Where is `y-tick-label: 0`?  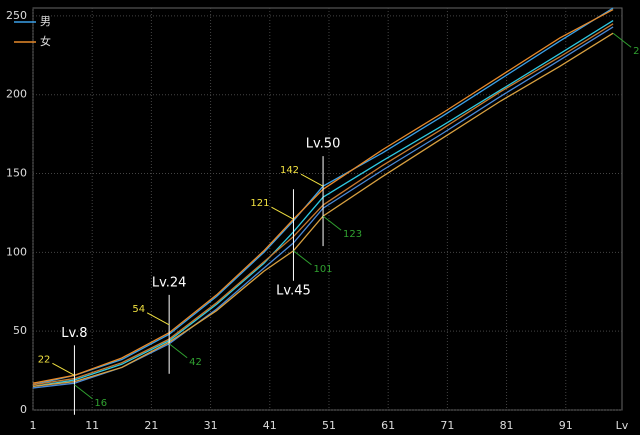
y-tick-label: 0 is located at coordinates (23, 409).